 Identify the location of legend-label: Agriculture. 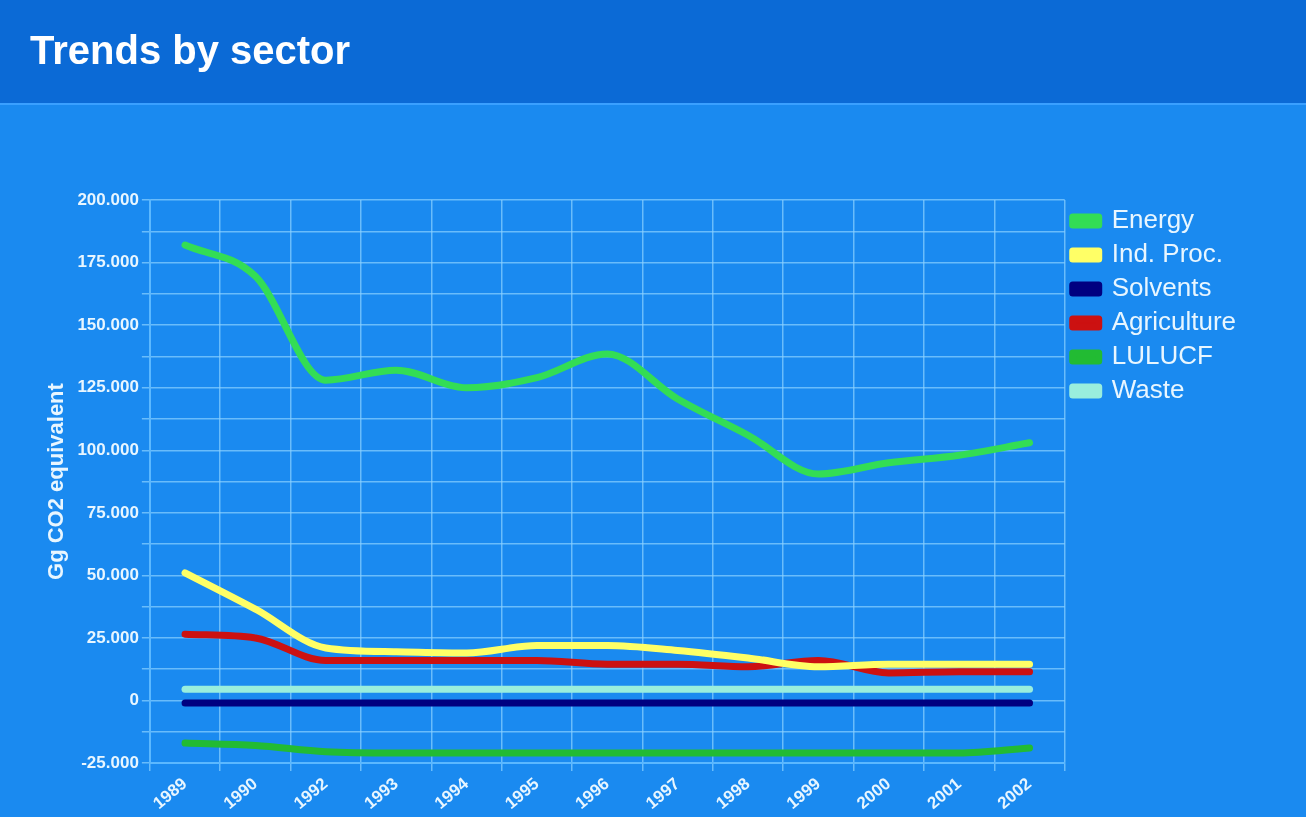
(1174, 321).